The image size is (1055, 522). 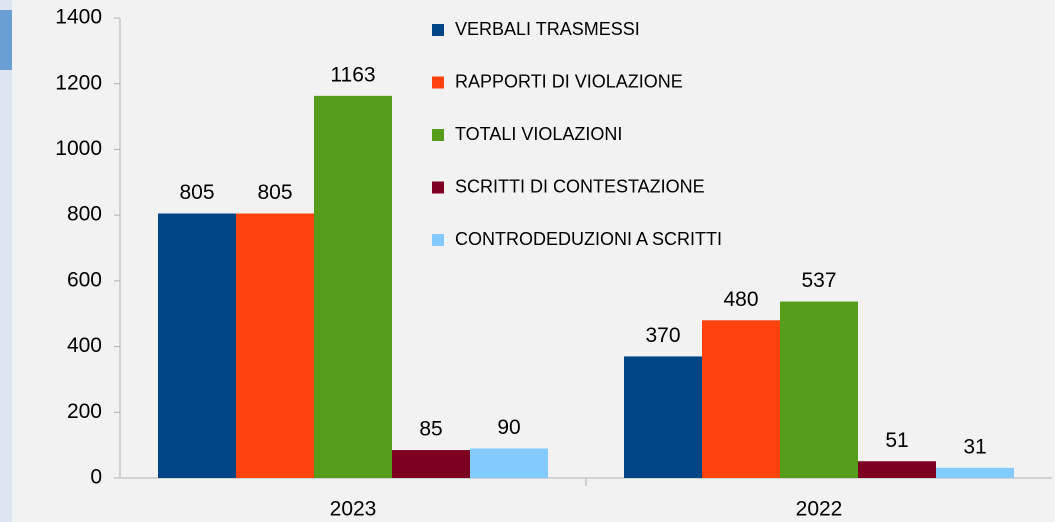 I want to click on y-tick-label: 1400, so click(x=78, y=17).